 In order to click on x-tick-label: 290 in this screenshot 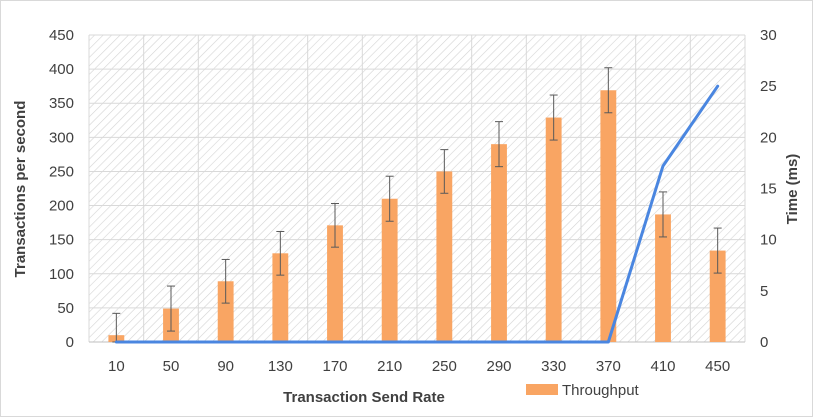, I will do `click(498, 366)`.